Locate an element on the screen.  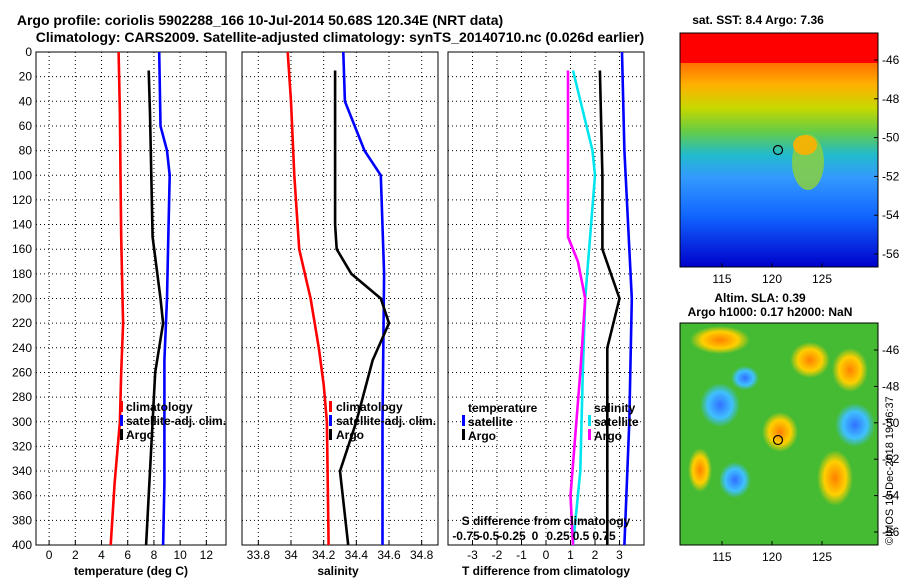
legend-swatch-t-argo is located at coordinates (463, 434).